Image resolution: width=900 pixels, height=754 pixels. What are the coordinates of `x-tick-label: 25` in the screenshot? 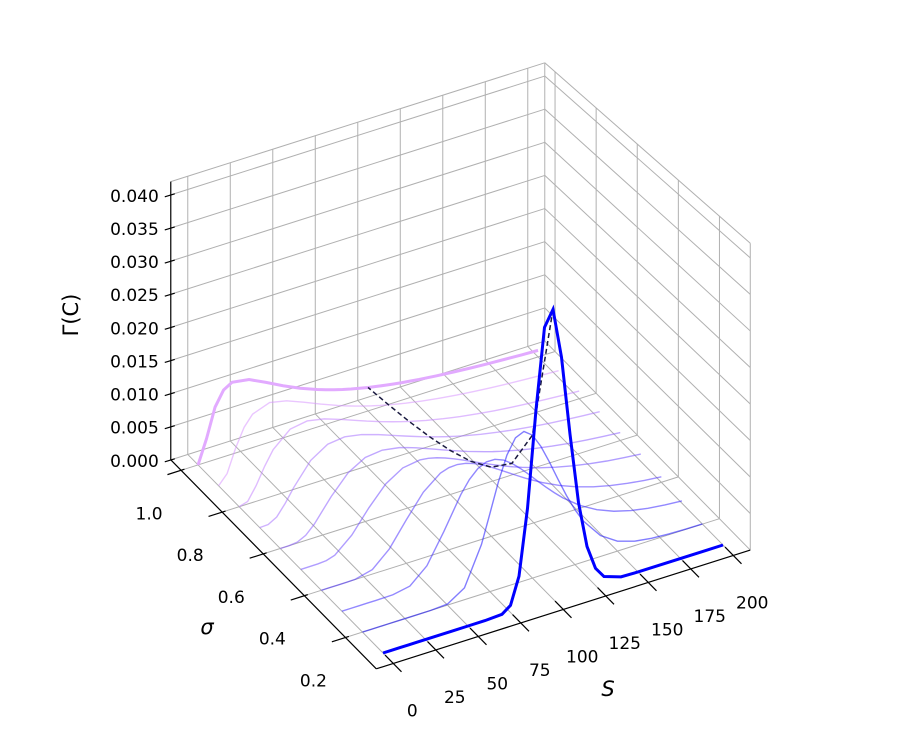 It's located at (455, 698).